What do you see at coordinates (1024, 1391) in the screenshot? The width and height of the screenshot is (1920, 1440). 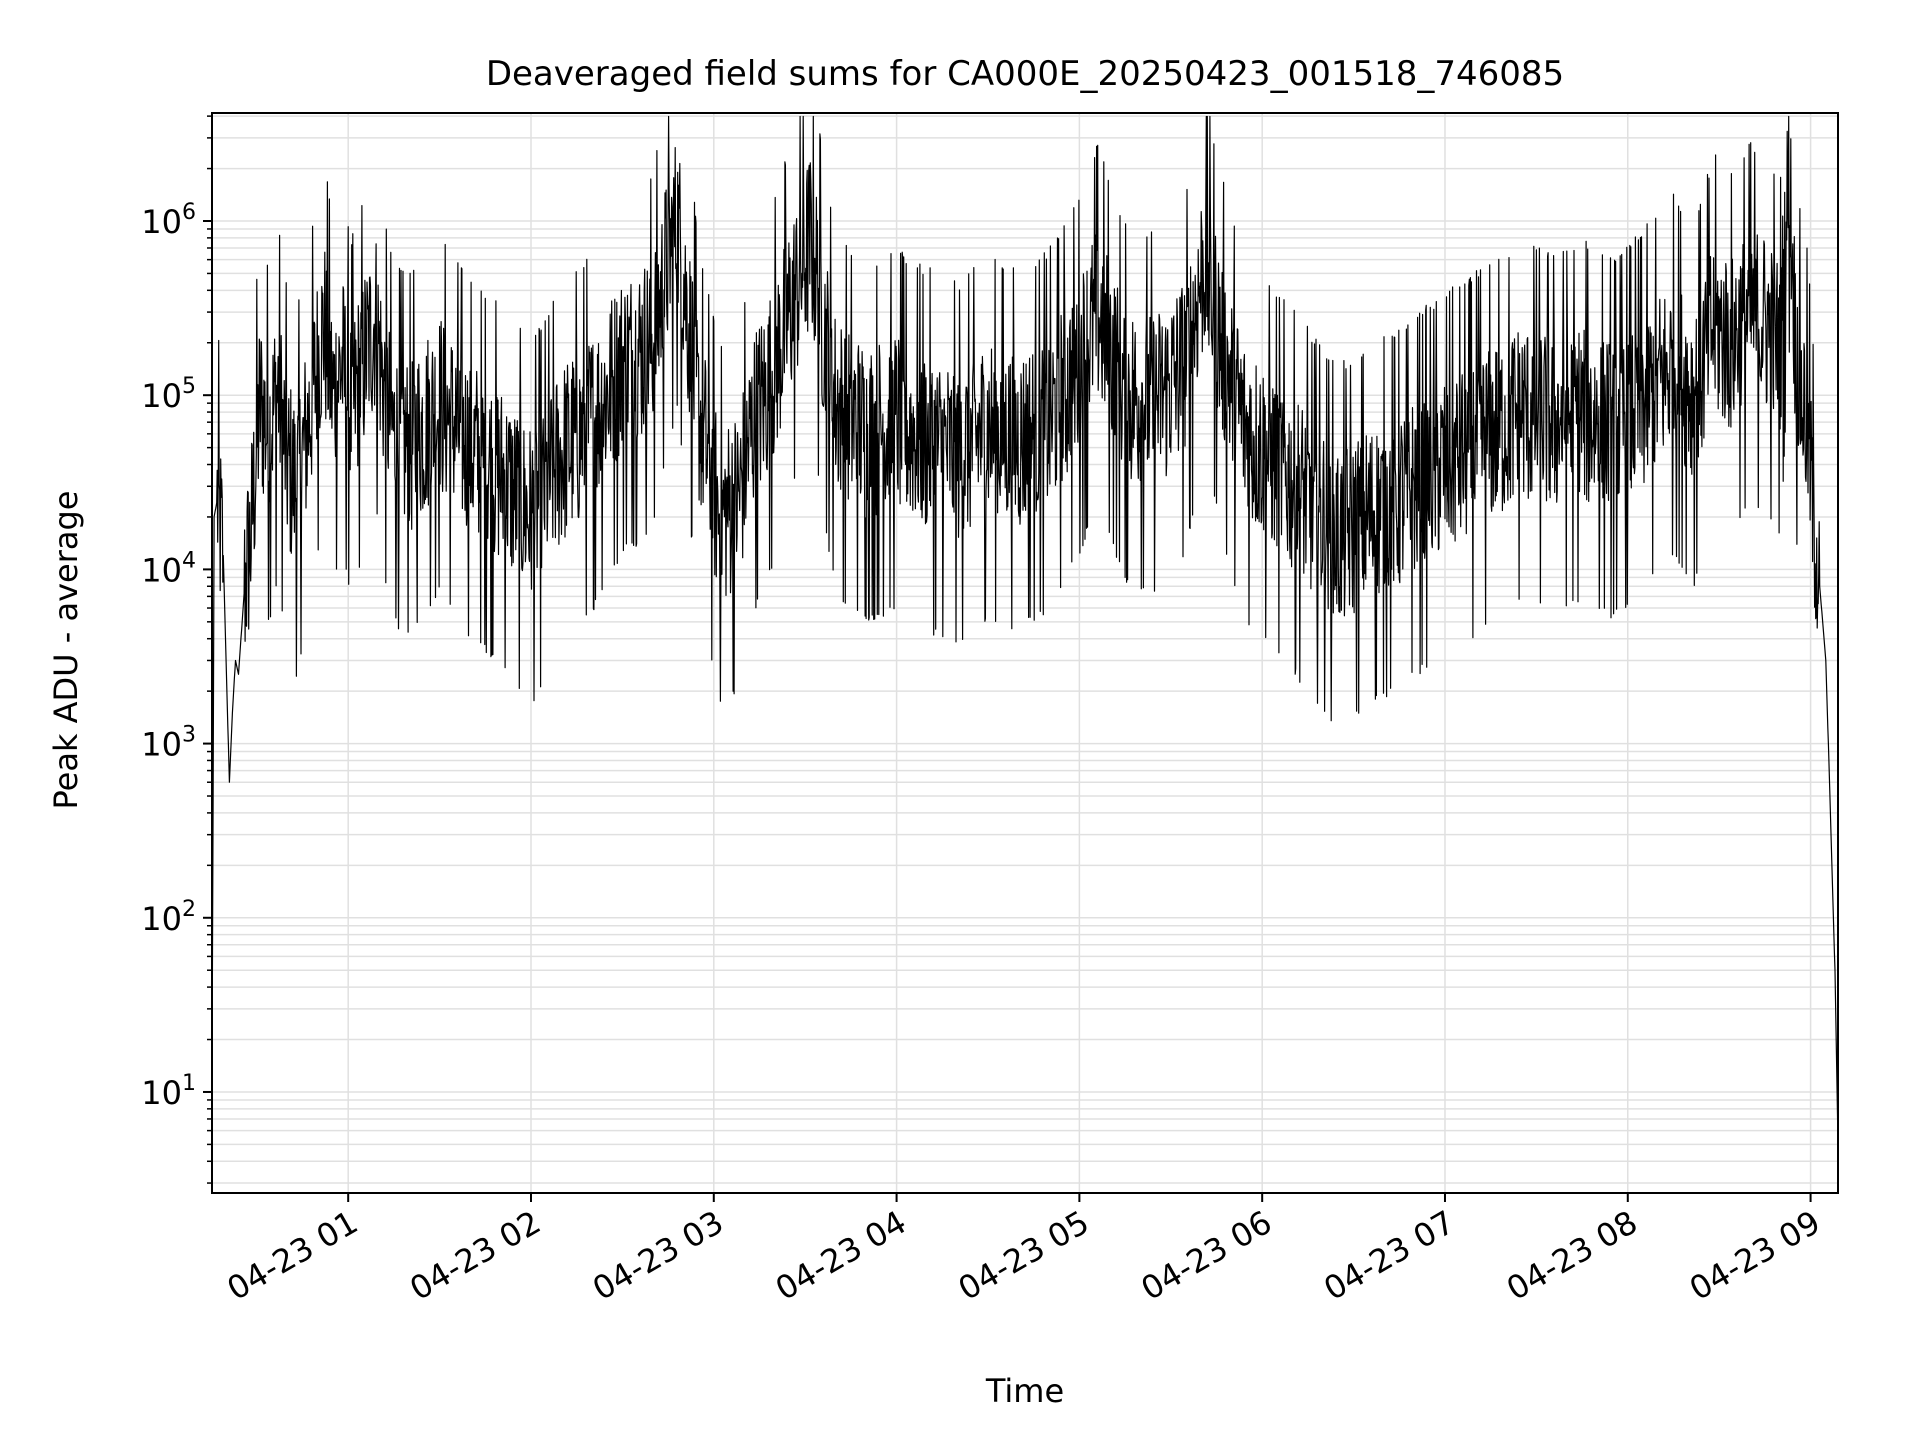 I see `x-axis-label: Time` at bounding box center [1024, 1391].